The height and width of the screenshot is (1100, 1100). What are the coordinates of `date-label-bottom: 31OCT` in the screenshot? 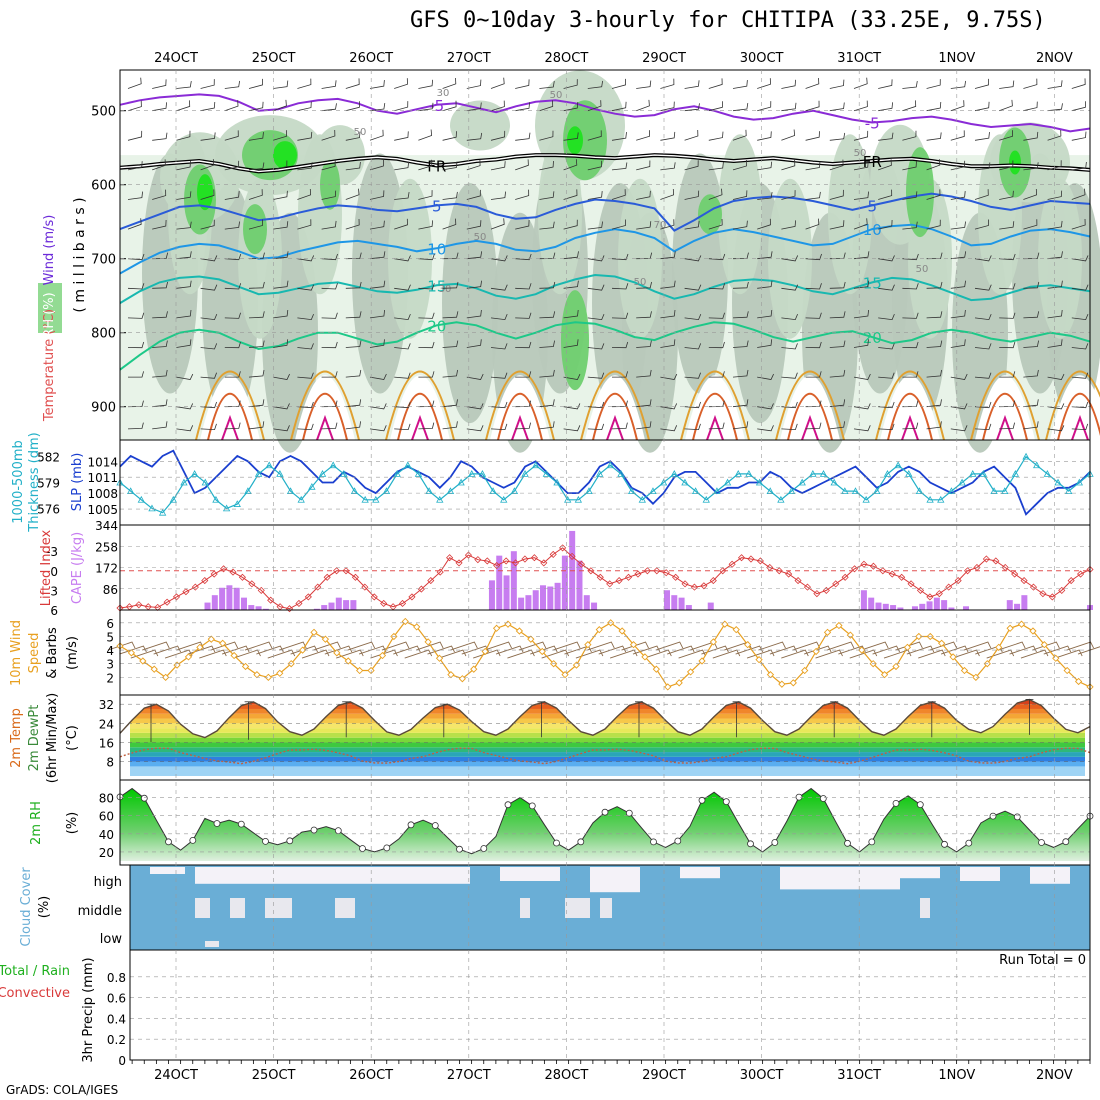 It's located at (859, 1075).